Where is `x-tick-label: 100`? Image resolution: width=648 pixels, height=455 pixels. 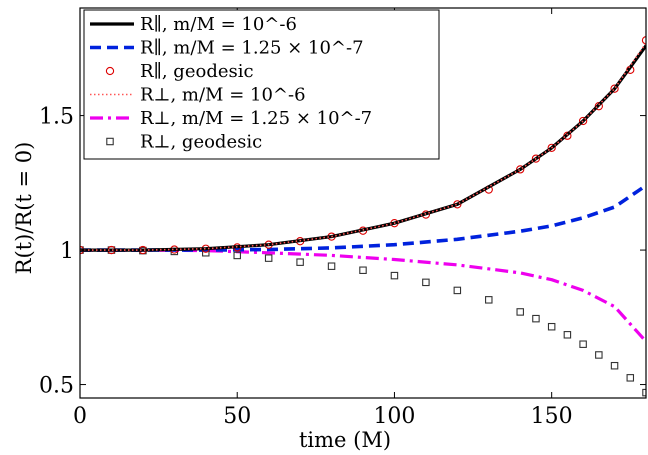
x-tick-label: 100 is located at coordinates (394, 416).